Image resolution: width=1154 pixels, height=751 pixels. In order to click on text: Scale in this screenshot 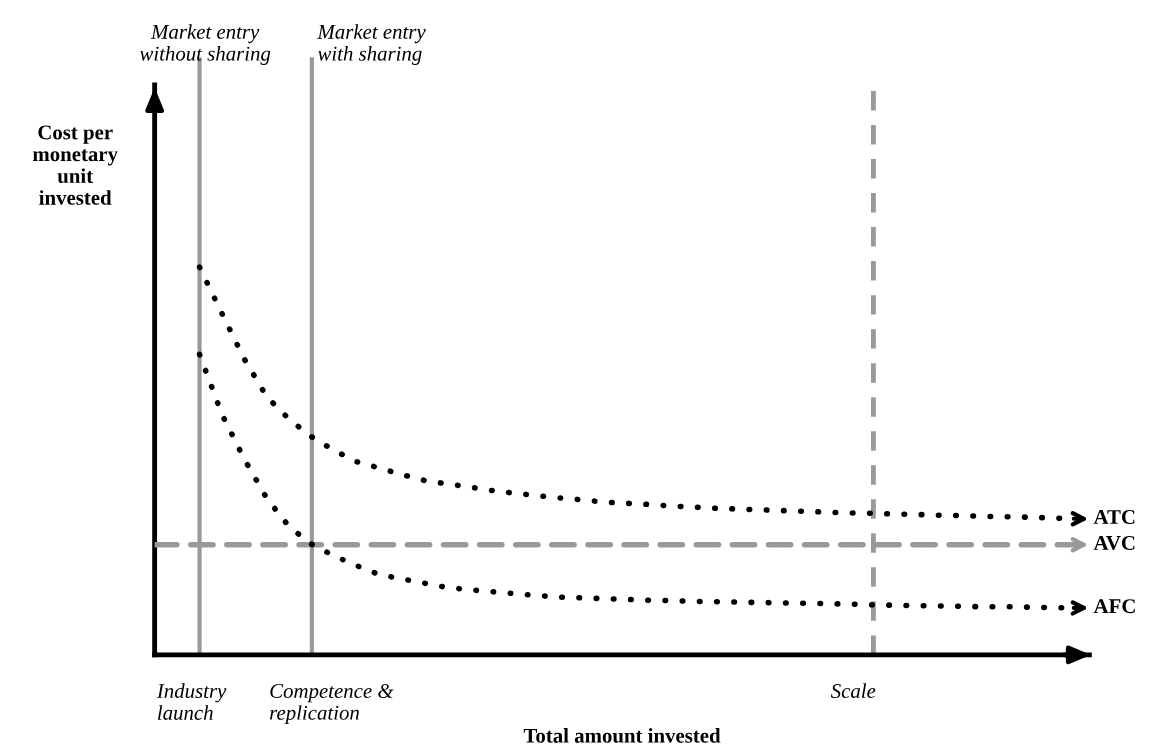, I will do `click(853, 691)`.